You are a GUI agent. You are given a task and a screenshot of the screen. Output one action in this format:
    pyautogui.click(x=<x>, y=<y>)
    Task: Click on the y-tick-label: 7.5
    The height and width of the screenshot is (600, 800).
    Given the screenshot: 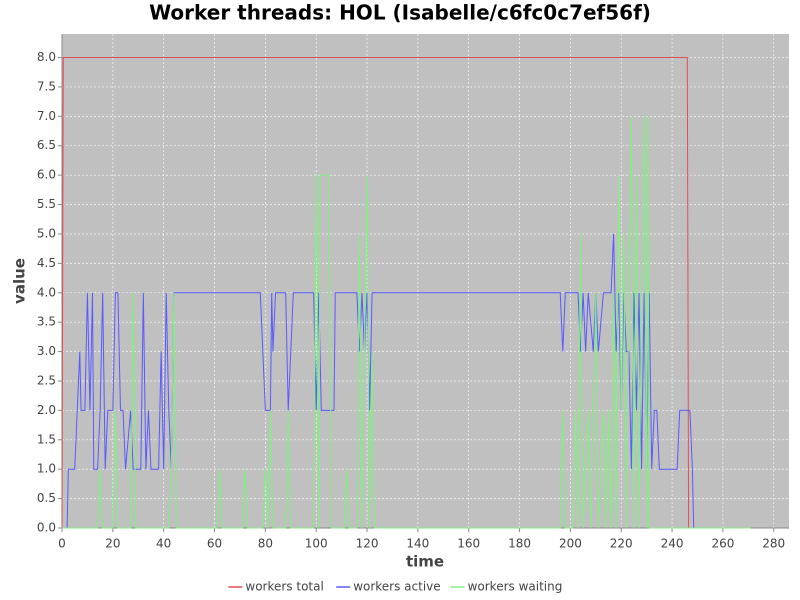 What is the action you would take?
    pyautogui.click(x=46, y=86)
    